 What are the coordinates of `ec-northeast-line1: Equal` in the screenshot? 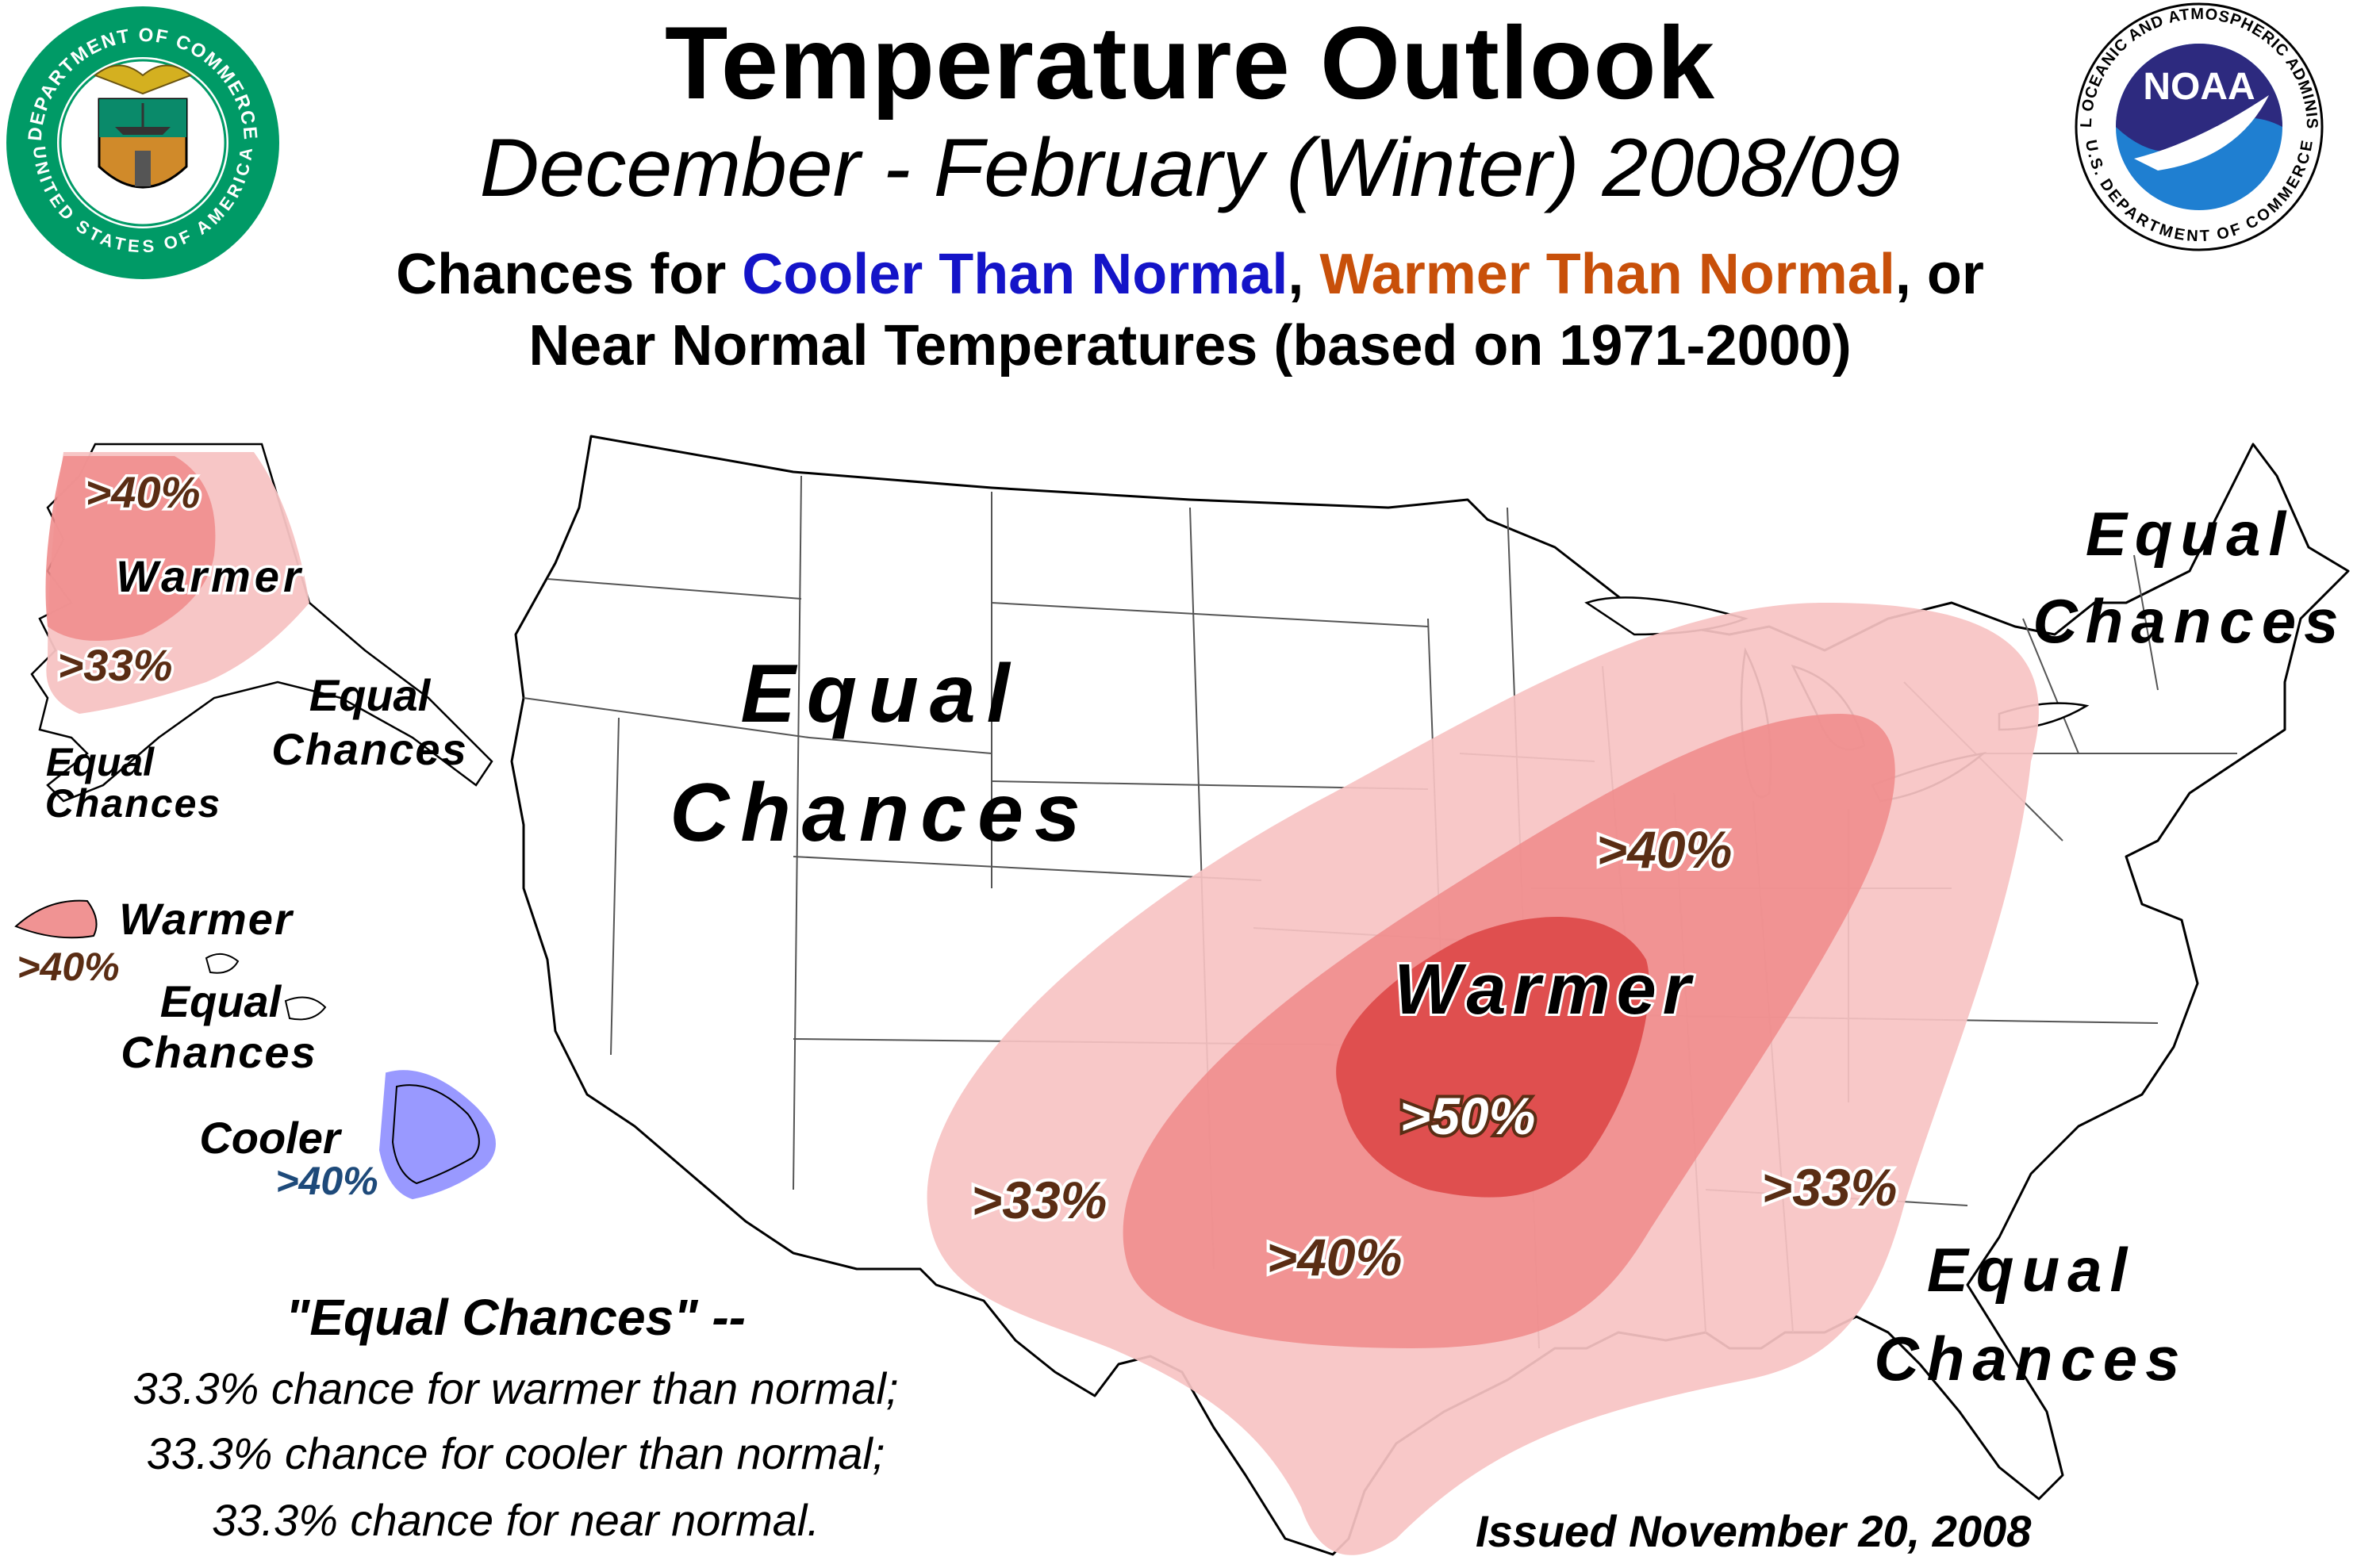 It's located at (2190, 534).